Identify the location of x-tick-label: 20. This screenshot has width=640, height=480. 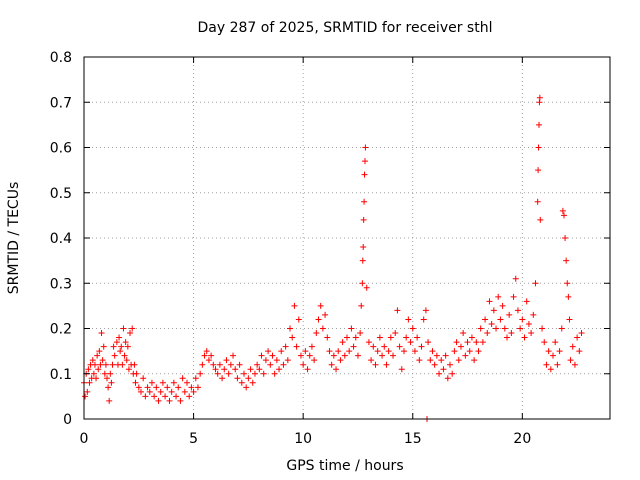
(522, 439).